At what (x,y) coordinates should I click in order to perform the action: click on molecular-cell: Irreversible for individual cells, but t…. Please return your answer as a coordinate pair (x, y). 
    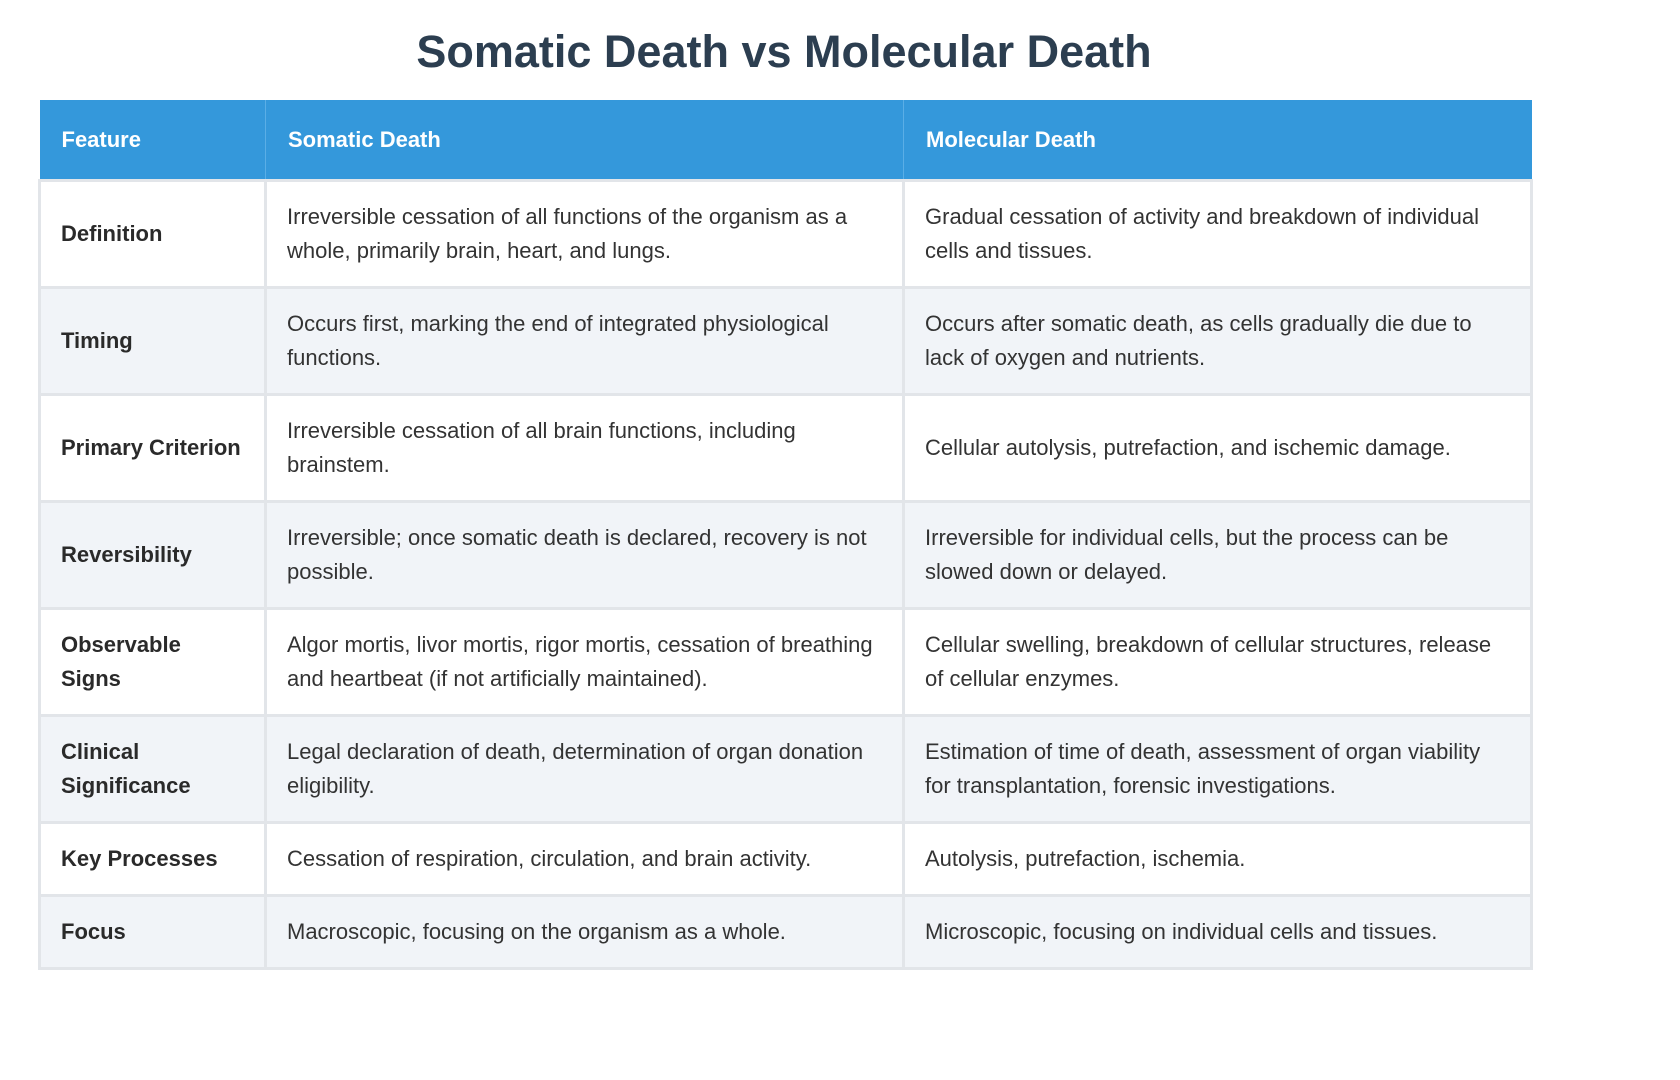
    Looking at the image, I should click on (1217, 555).